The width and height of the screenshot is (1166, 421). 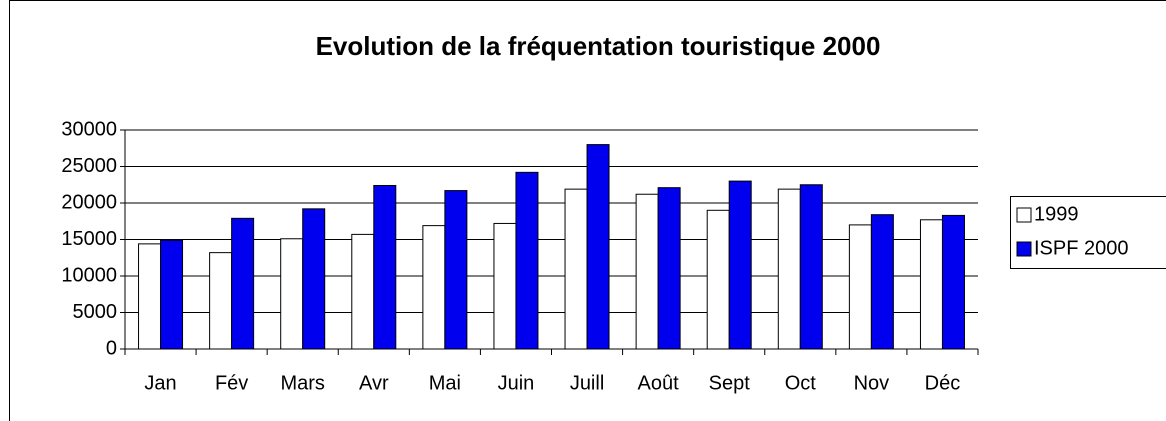 I want to click on y-tick-label: 15000, so click(x=89, y=239).